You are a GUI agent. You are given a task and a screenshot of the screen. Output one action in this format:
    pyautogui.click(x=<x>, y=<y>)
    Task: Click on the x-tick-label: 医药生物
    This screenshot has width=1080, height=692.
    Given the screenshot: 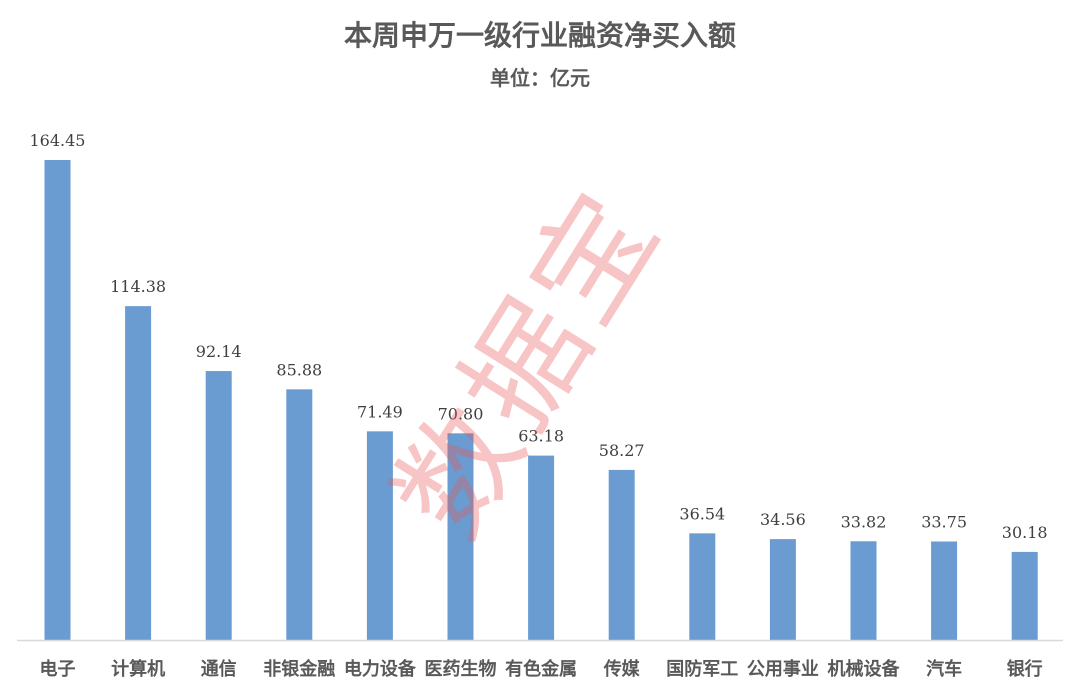 What is the action you would take?
    pyautogui.click(x=461, y=669)
    